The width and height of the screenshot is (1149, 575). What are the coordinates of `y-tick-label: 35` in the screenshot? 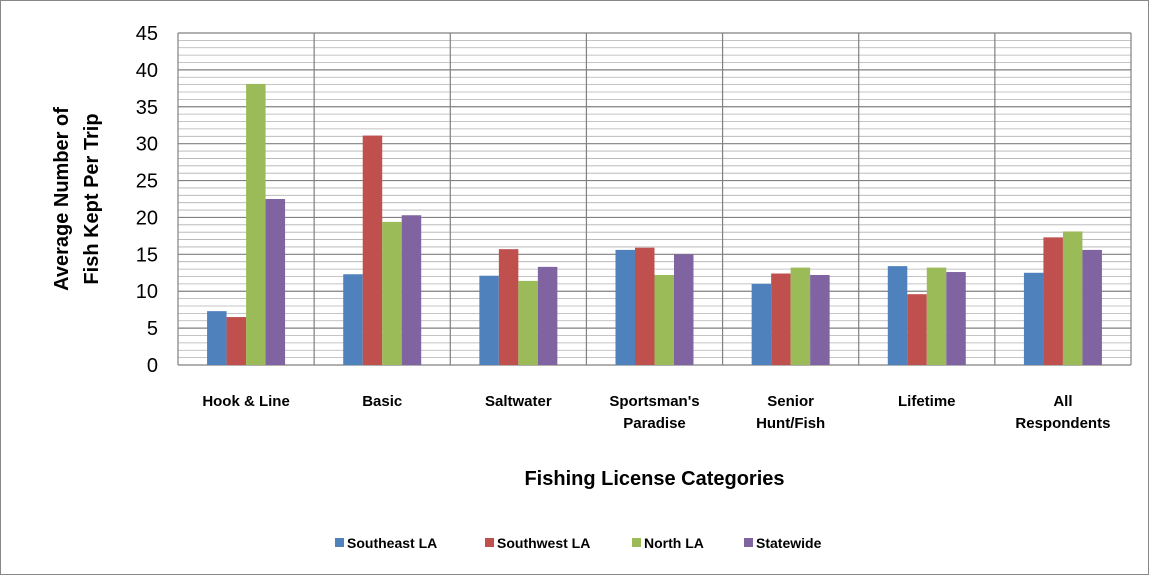 It's located at (147, 108).